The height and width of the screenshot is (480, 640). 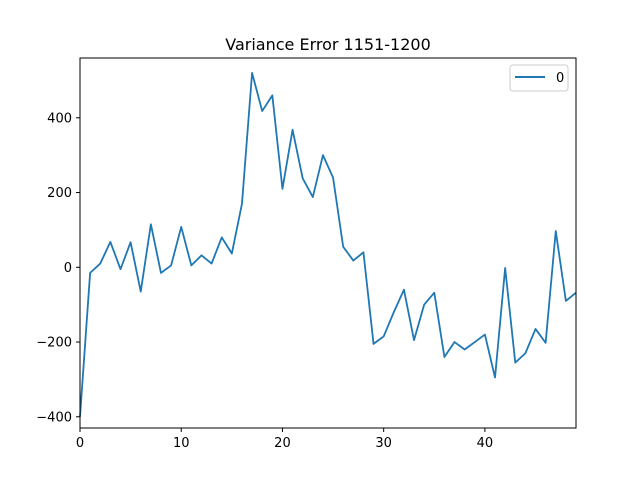 I want to click on chart-title: Variance Error 1151-1200, so click(x=328, y=44).